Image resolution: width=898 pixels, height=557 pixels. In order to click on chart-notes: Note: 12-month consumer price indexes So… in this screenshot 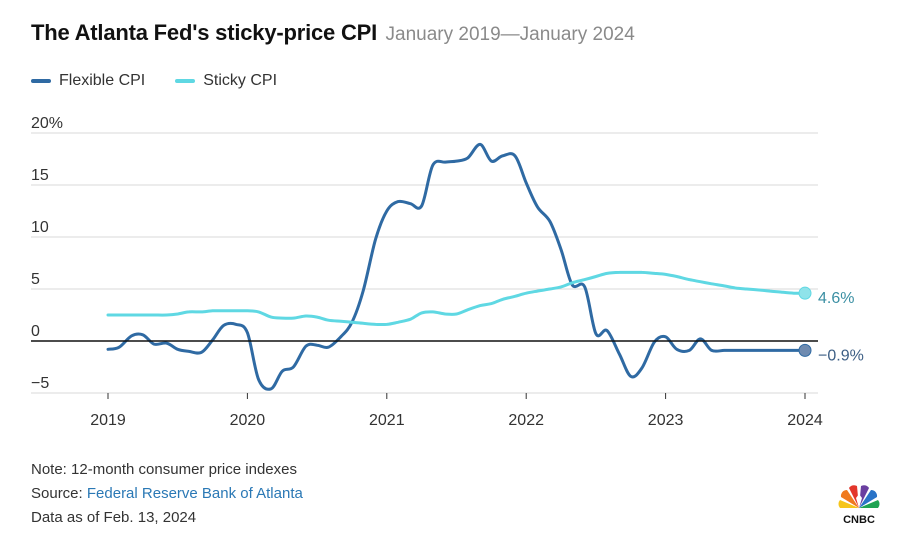, I will do `click(167, 494)`.